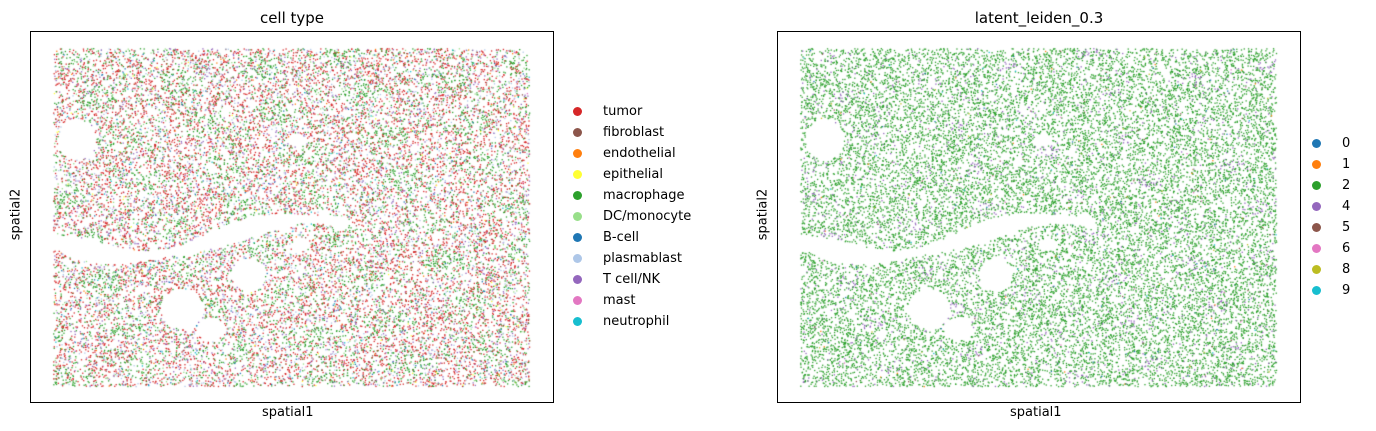  What do you see at coordinates (1346, 164) in the screenshot?
I see `legend-label: 1` at bounding box center [1346, 164].